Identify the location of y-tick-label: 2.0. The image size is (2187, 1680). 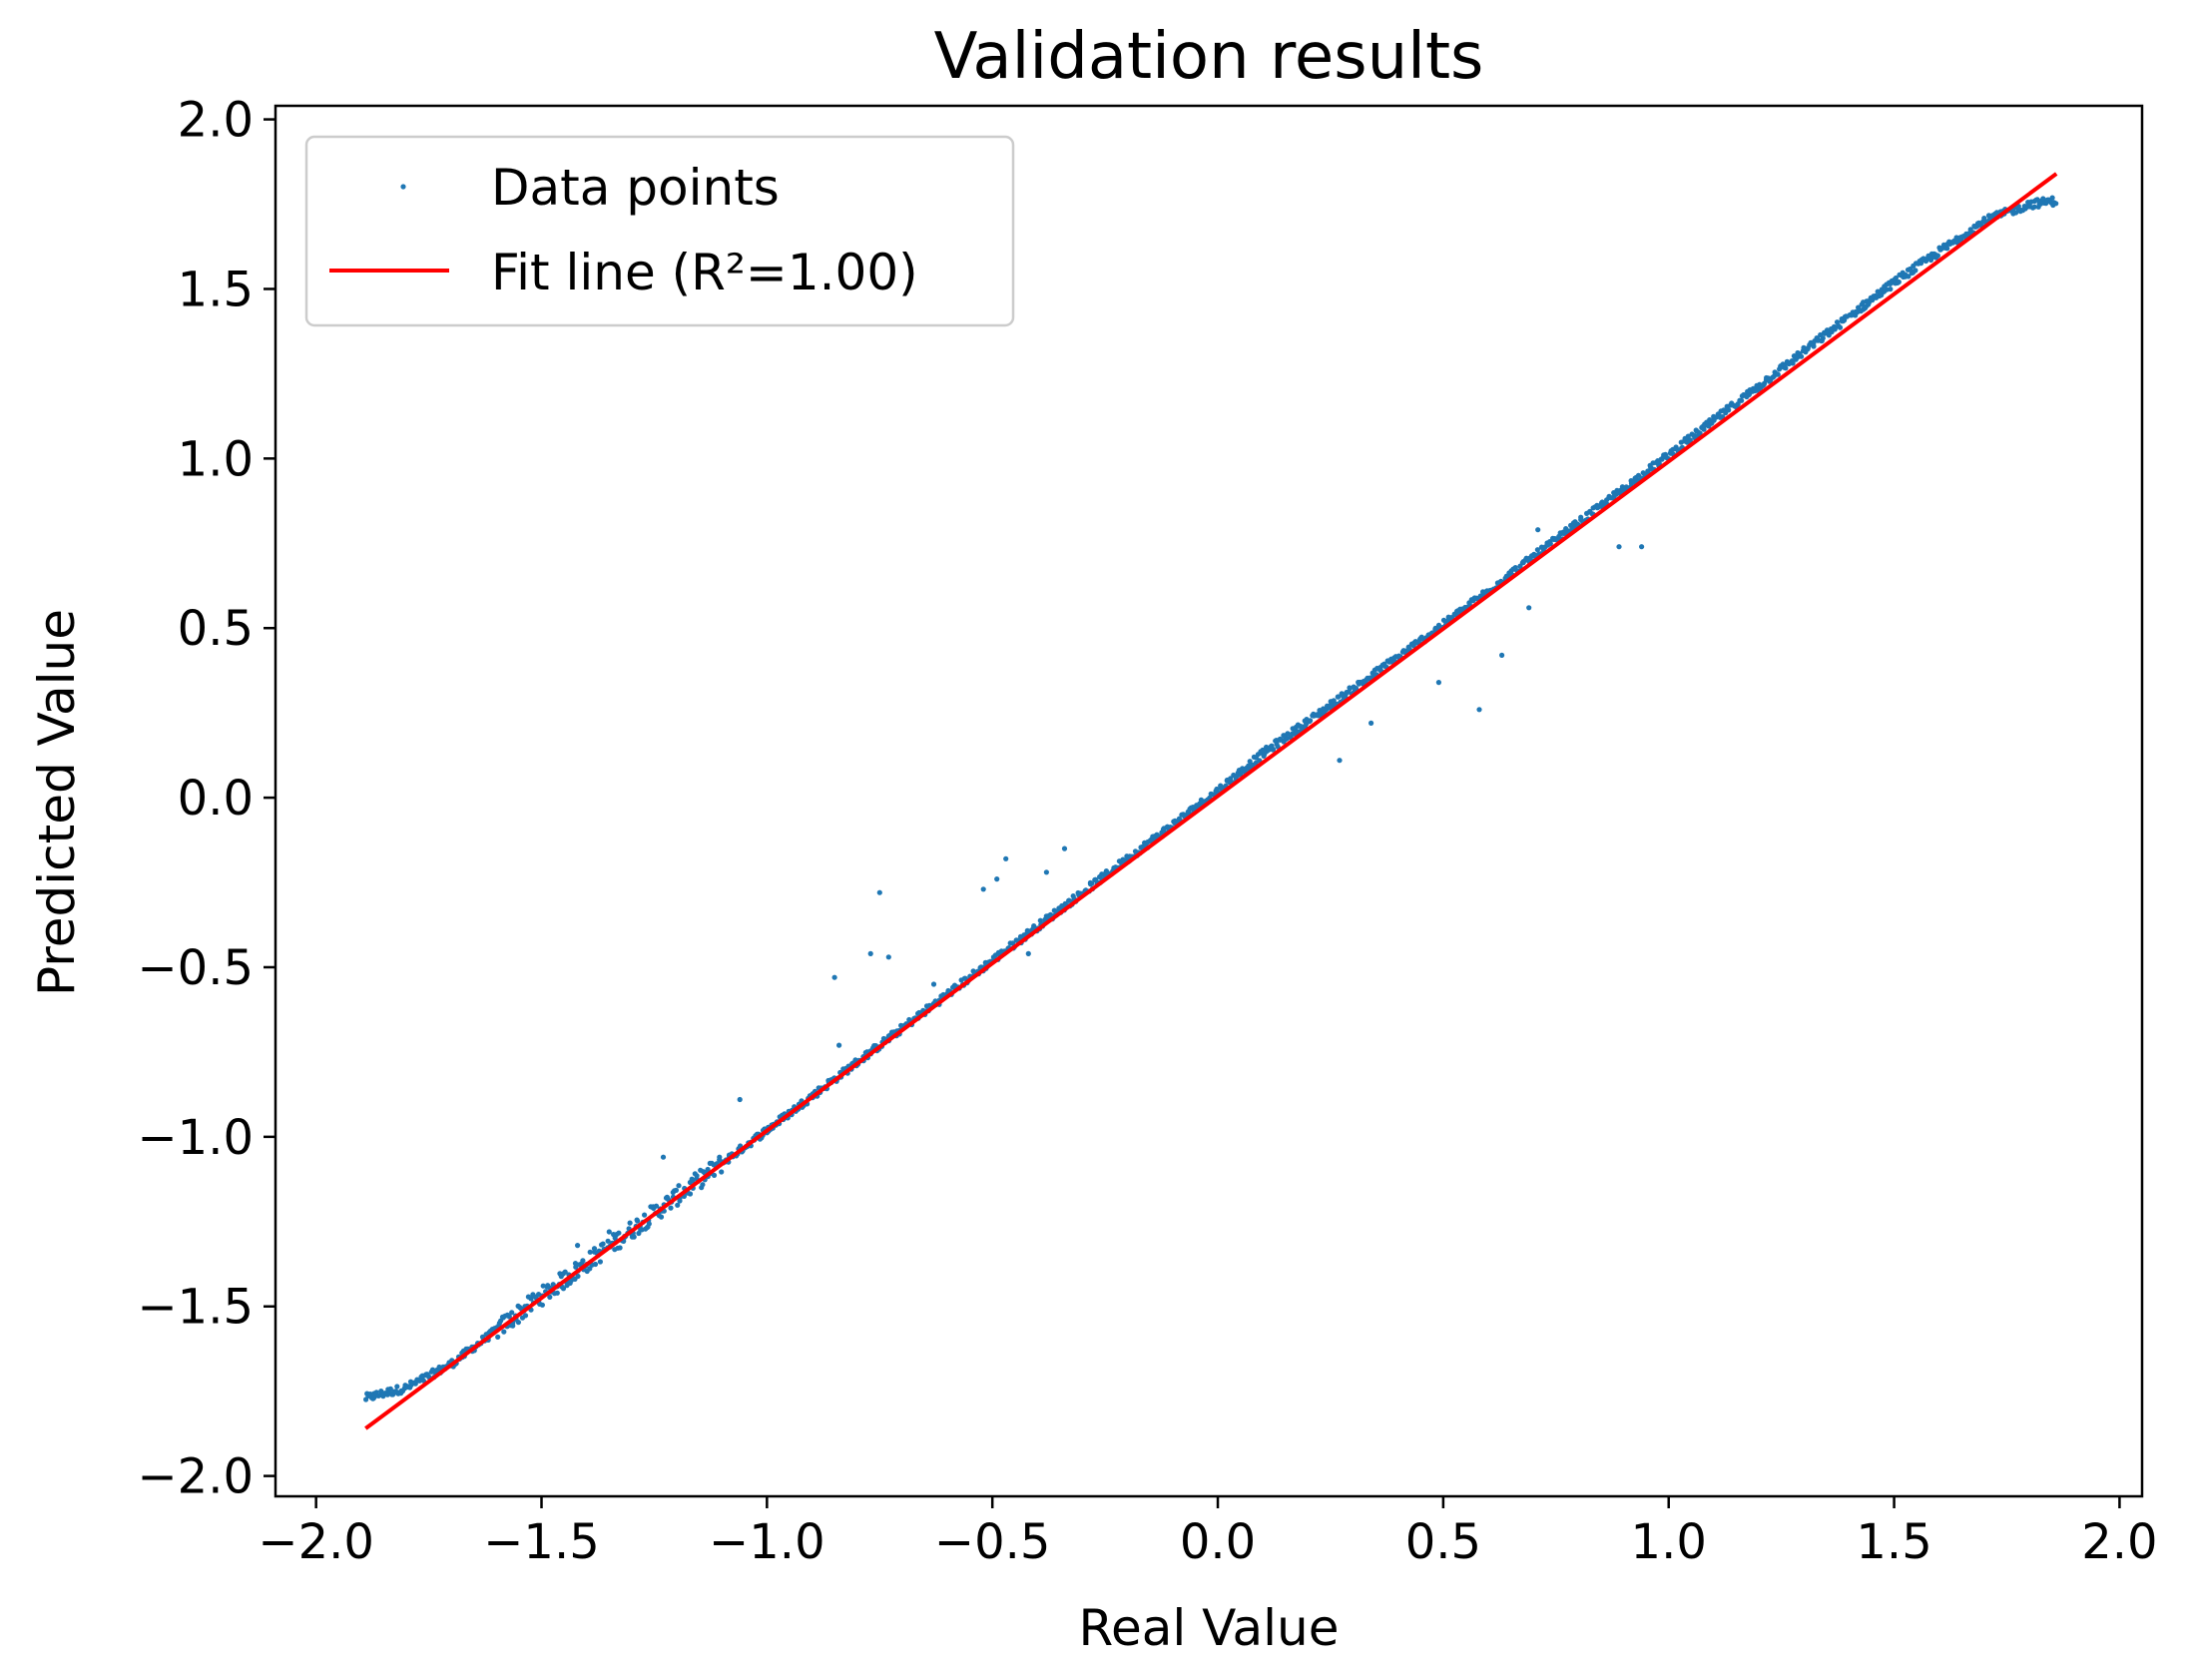
(216, 121).